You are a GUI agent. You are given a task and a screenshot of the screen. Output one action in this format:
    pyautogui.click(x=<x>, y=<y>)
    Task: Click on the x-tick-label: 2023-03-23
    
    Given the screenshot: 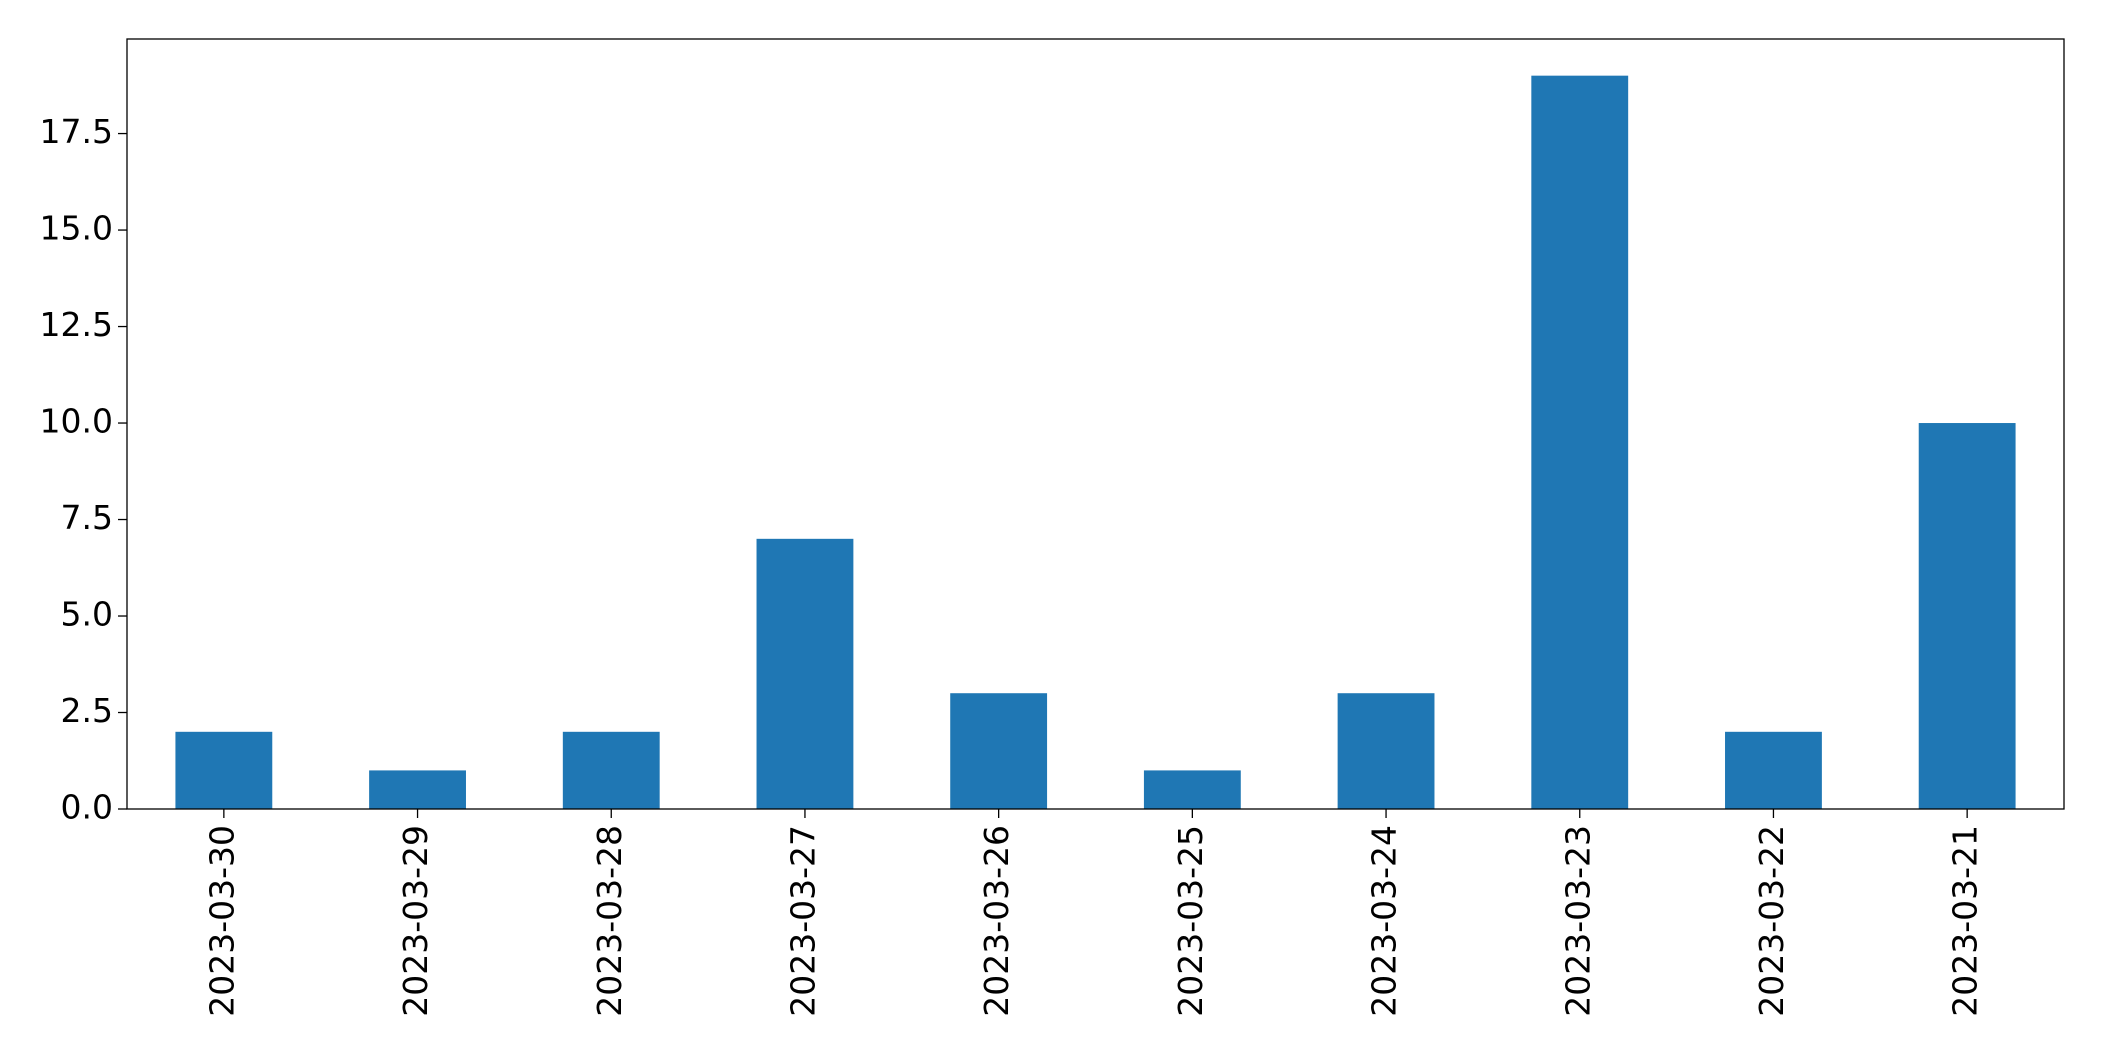 What is the action you would take?
    pyautogui.click(x=1577, y=921)
    